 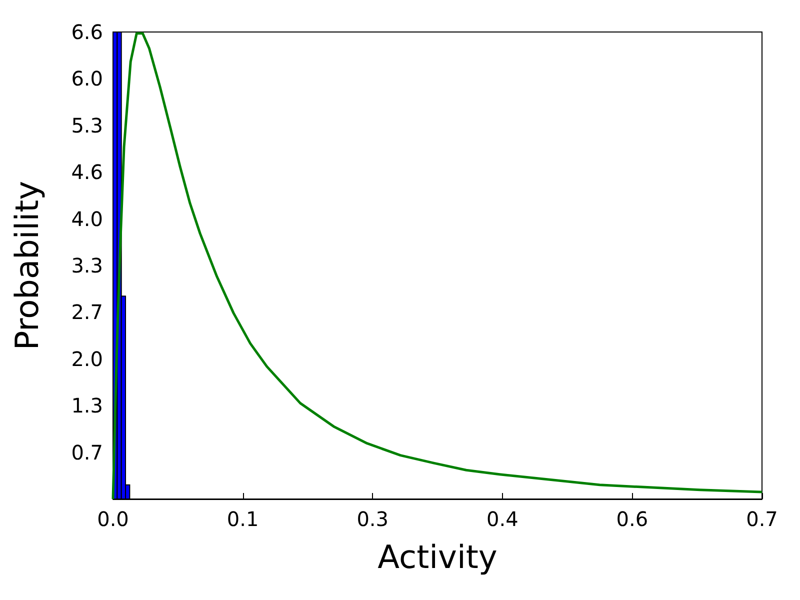 What do you see at coordinates (502, 519) in the screenshot?
I see `x-tick-label: 0.4` at bounding box center [502, 519].